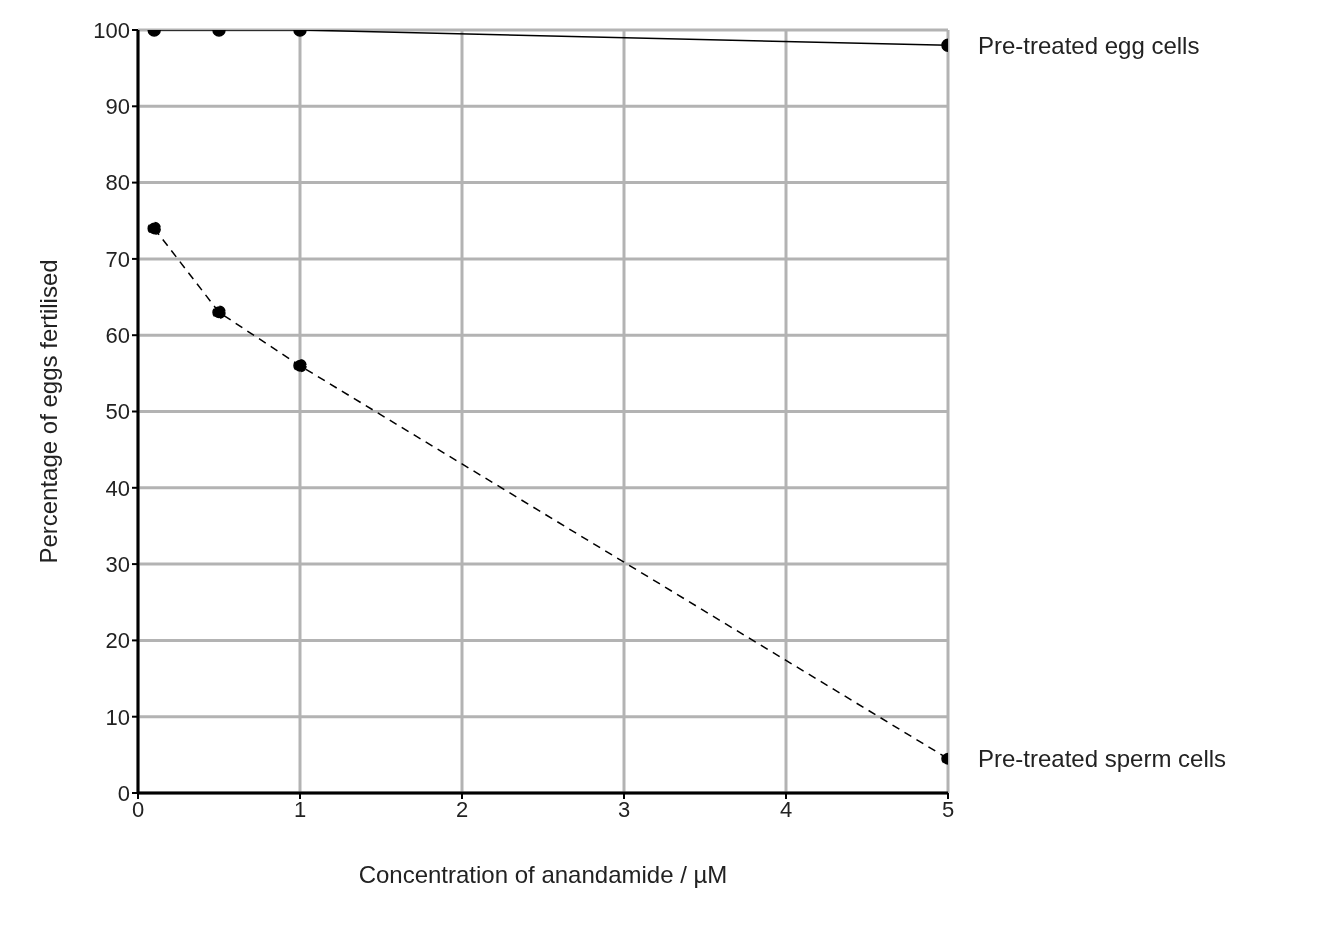 This screenshot has width=1332, height=934. What do you see at coordinates (117, 183) in the screenshot?
I see `y-tick-label: 80` at bounding box center [117, 183].